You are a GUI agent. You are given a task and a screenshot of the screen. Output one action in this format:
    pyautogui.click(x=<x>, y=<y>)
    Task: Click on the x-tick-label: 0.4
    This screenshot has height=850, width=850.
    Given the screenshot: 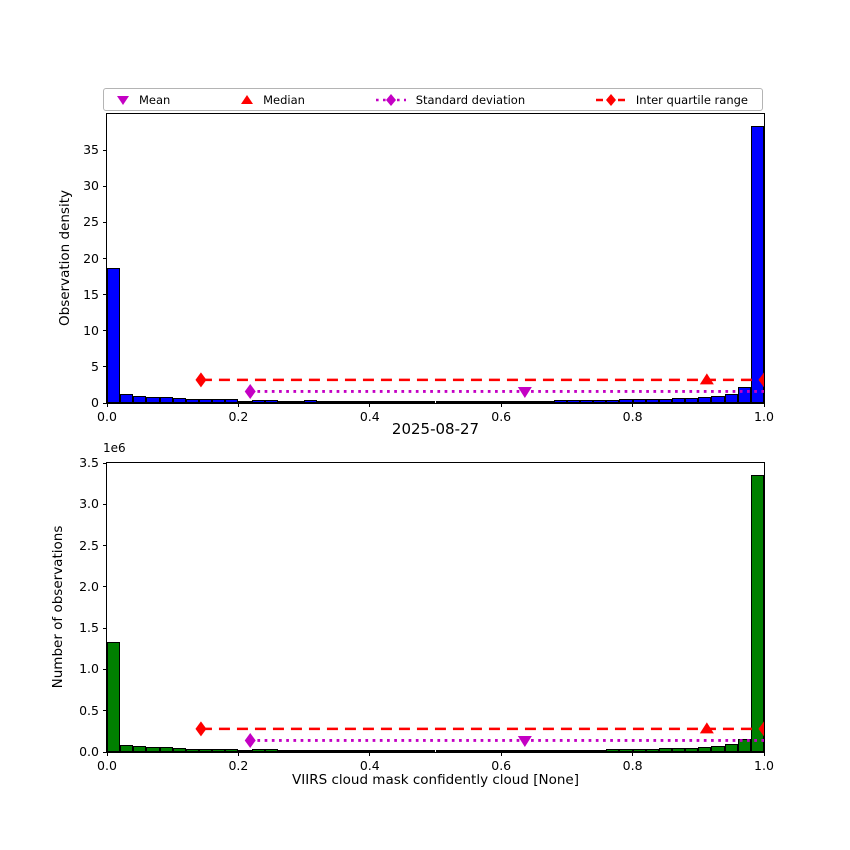 What is the action you would take?
    pyautogui.click(x=369, y=765)
    